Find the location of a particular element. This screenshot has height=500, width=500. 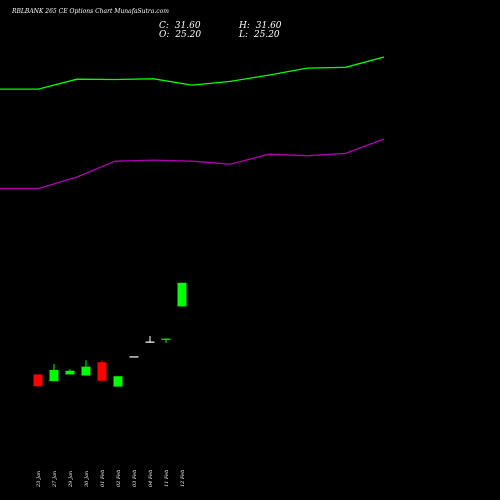

upper-band-line is located at coordinates (192, 73).